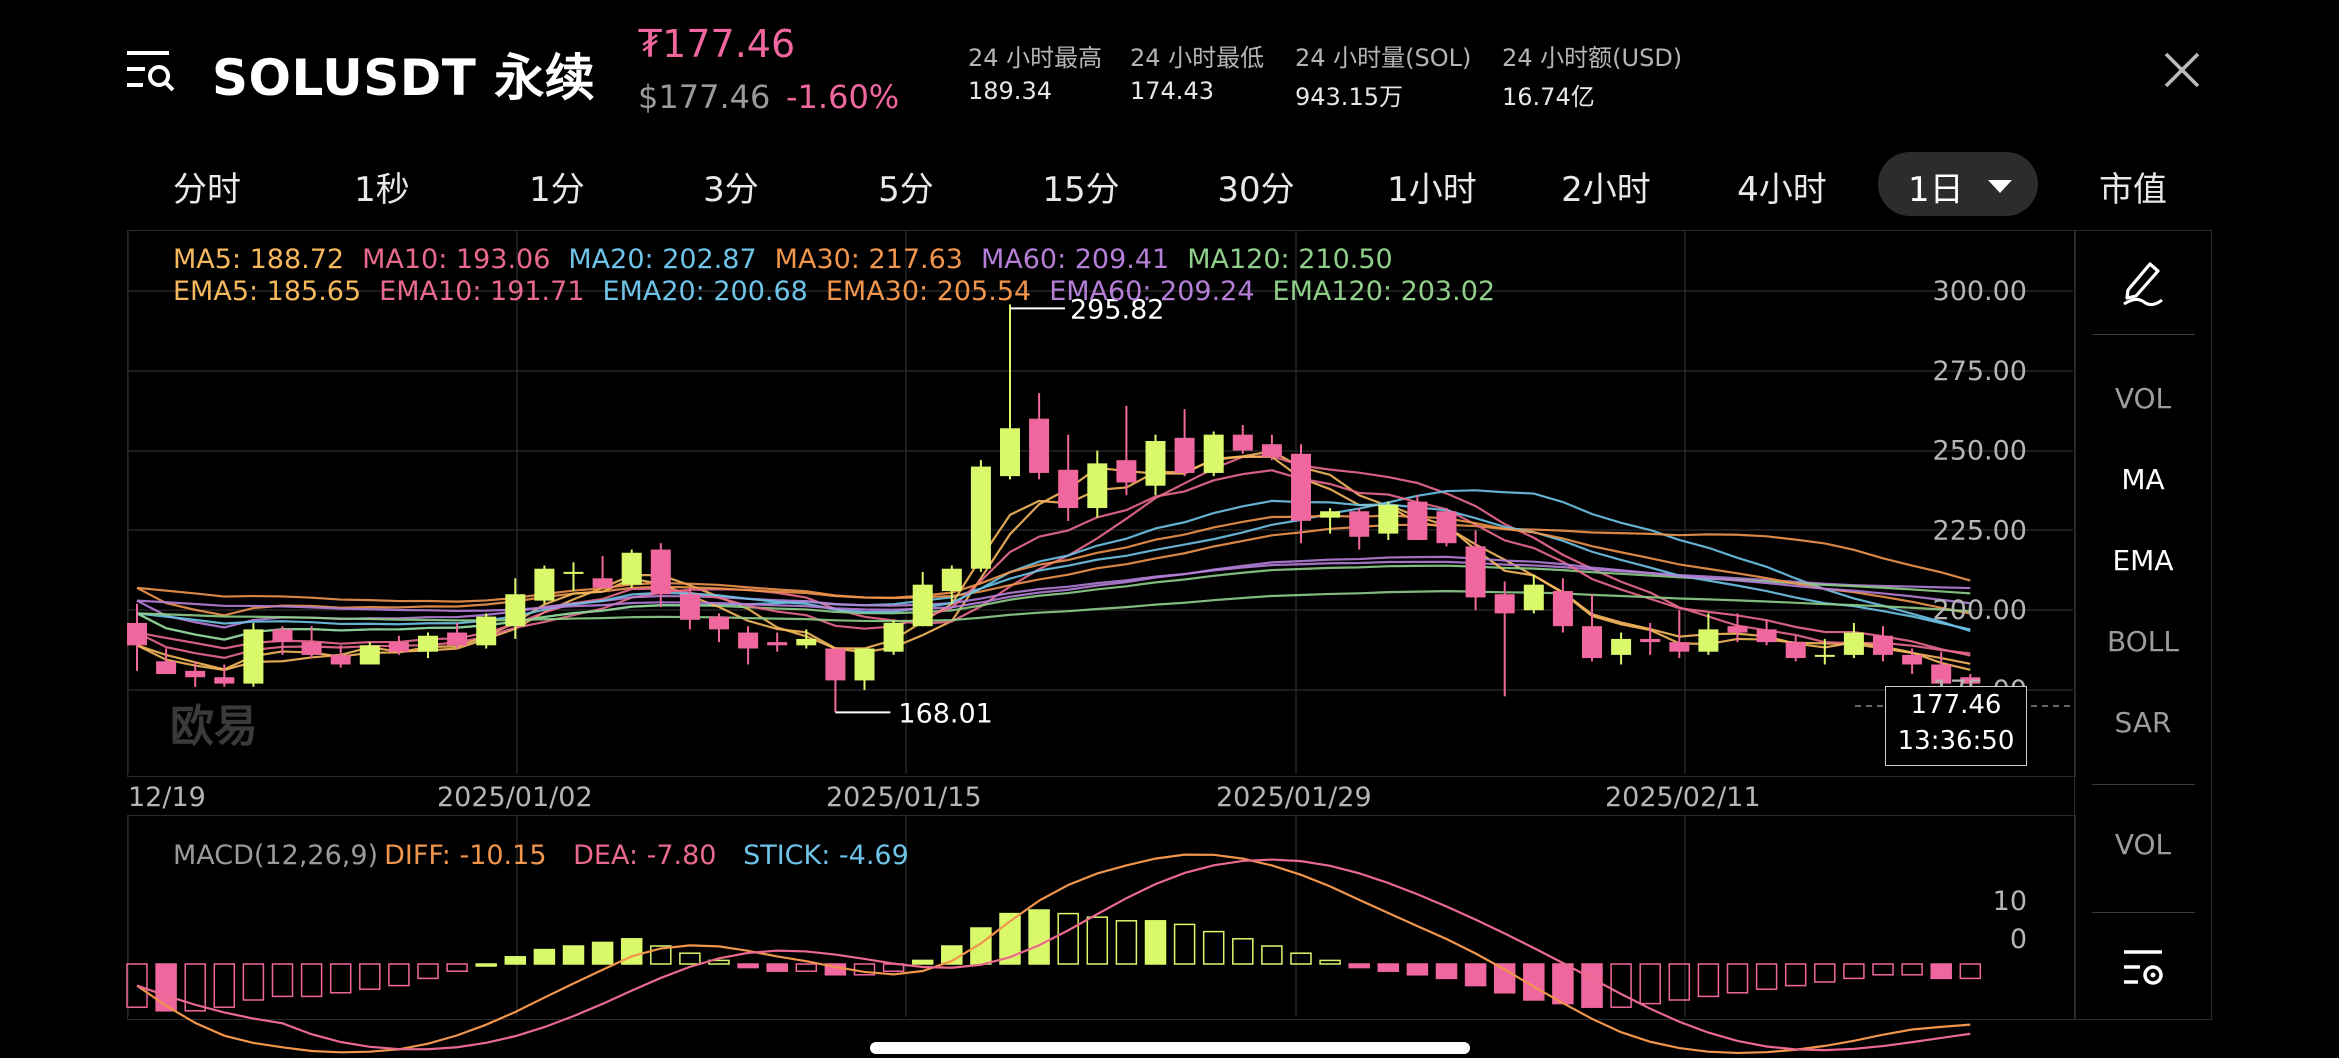 The width and height of the screenshot is (2339, 1058). I want to click on tab-market-cap: 市值, so click(2133, 190).